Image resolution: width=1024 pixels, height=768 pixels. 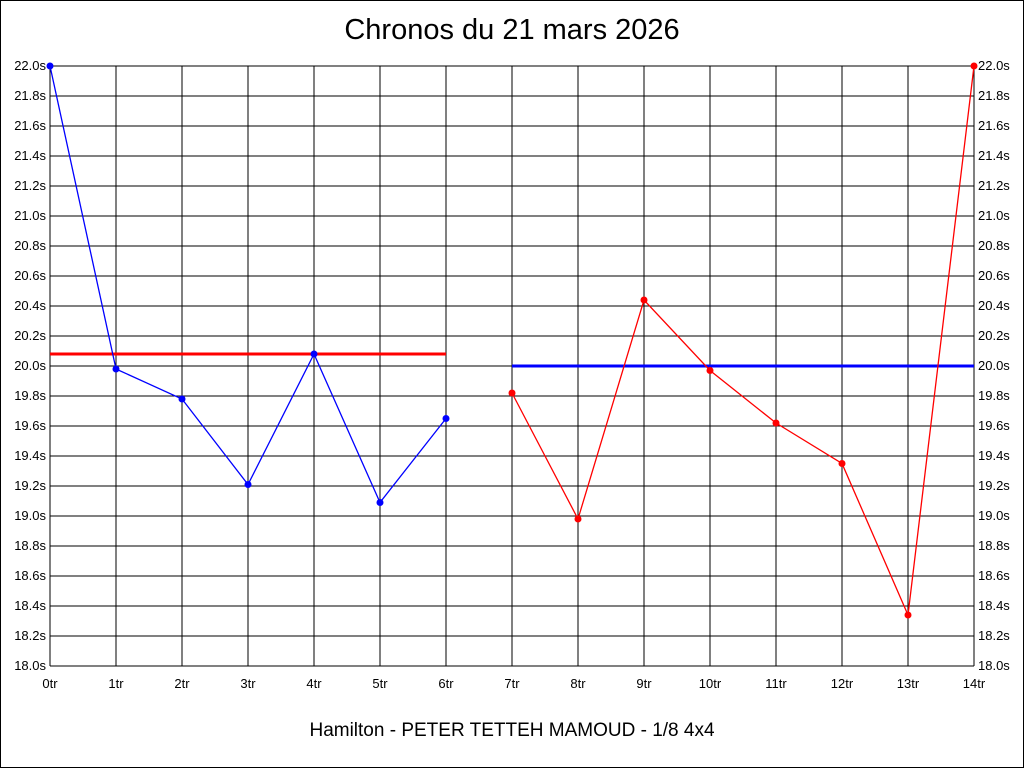 I want to click on y-tick-label-right: 22.0s, so click(x=994, y=65).